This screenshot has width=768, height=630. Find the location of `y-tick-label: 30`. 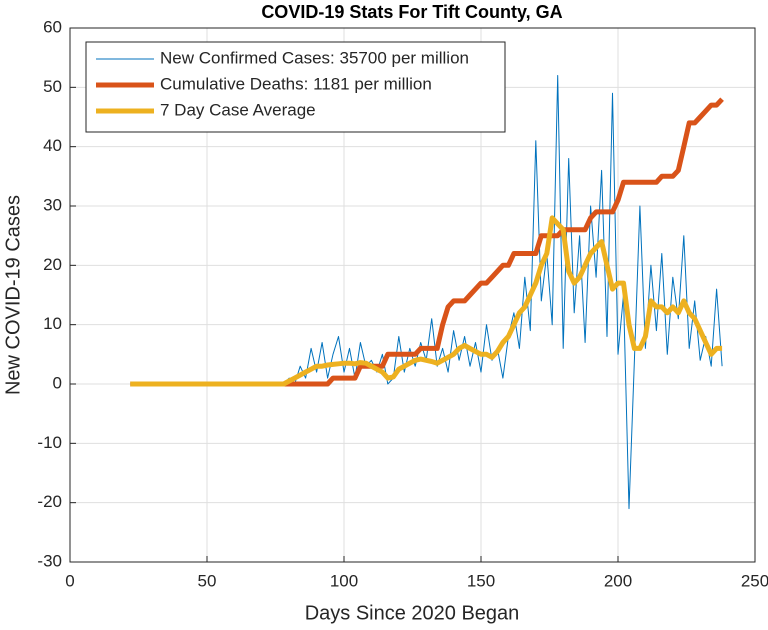

y-tick-label: 30 is located at coordinates (52, 204).